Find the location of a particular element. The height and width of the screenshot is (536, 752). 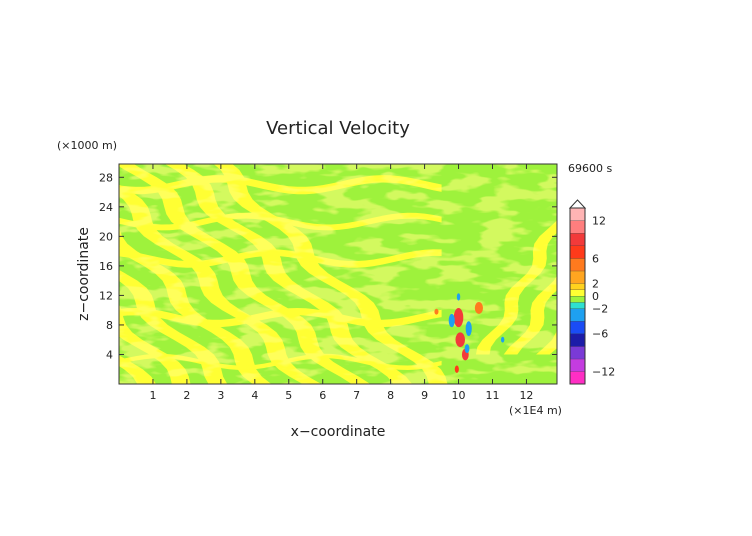

y-tick-label: 24 is located at coordinates (106, 207).